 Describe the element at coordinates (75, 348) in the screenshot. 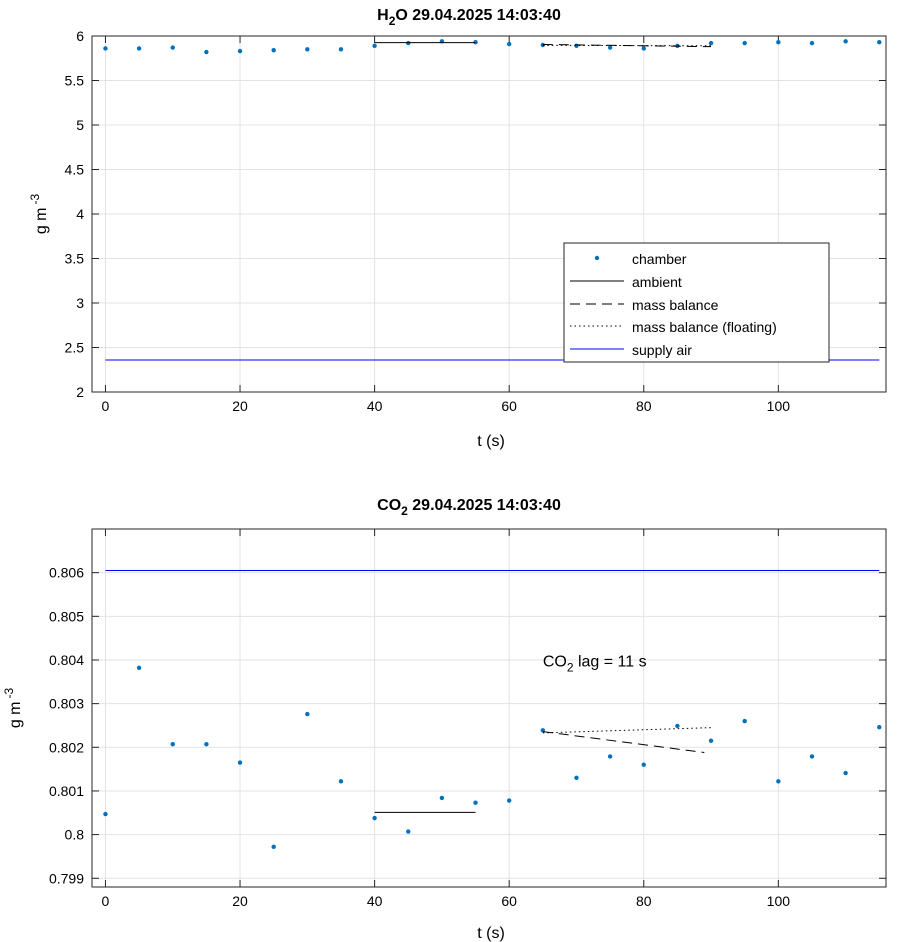

I see `h2o-ytick-label: 2.5` at that location.